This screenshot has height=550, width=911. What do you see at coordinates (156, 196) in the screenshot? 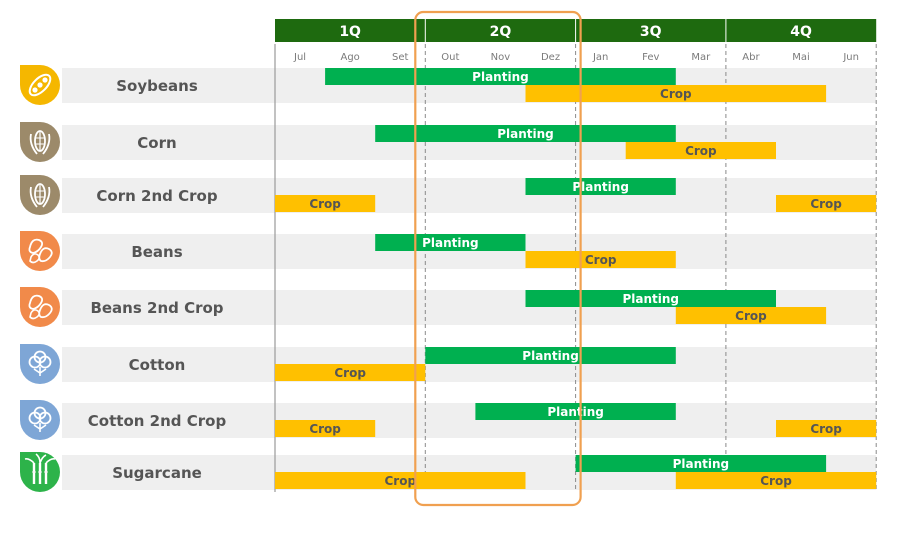
I see `crop-name: Corn 2nd Crop` at bounding box center [156, 196].